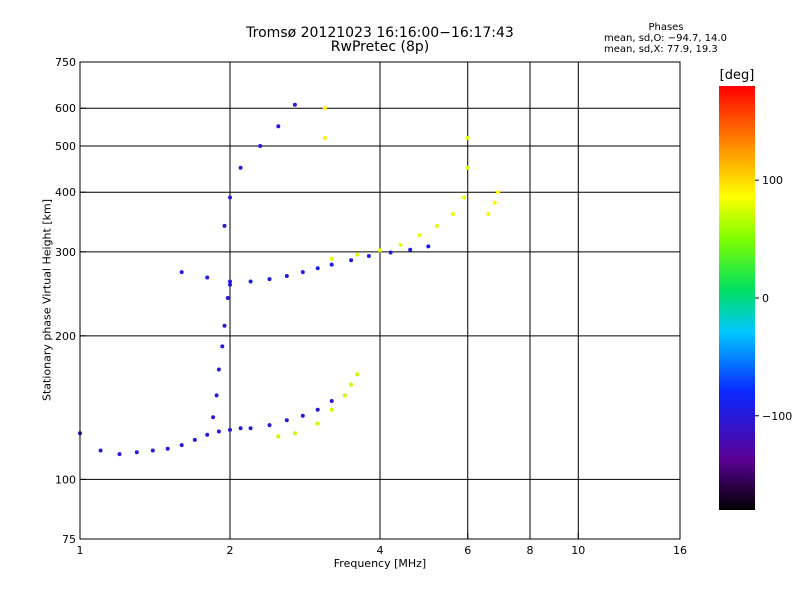  I want to click on phase-stats-x: mean, sd,X: 77.9, 19.3, so click(661, 49).